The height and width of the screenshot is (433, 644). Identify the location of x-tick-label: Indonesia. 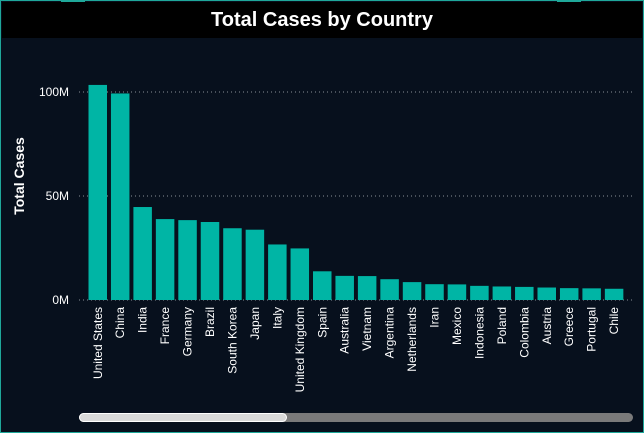
(479, 333).